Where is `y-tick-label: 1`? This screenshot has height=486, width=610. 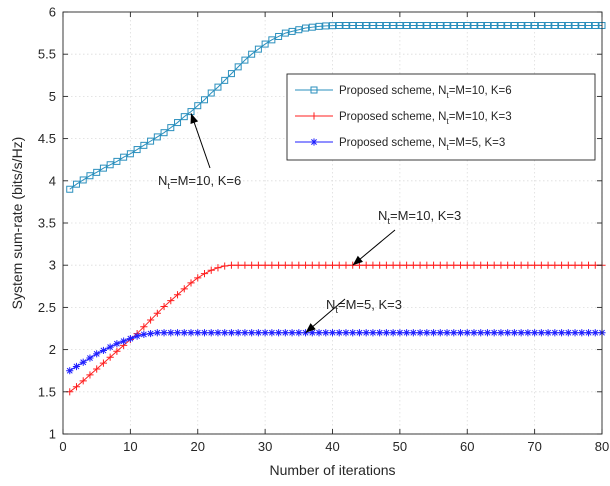 y-tick-label: 1 is located at coordinates (52, 434).